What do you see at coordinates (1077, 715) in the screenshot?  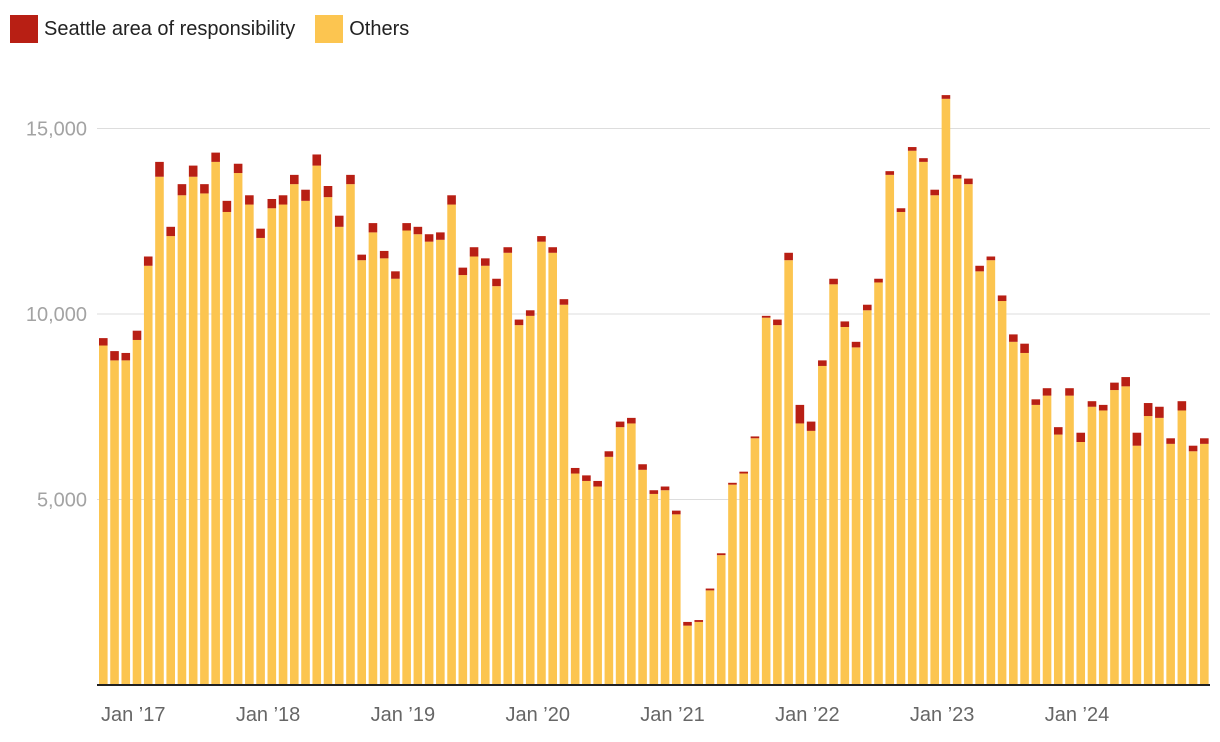 I see `x-tick-label: Jan ’24` at bounding box center [1077, 715].